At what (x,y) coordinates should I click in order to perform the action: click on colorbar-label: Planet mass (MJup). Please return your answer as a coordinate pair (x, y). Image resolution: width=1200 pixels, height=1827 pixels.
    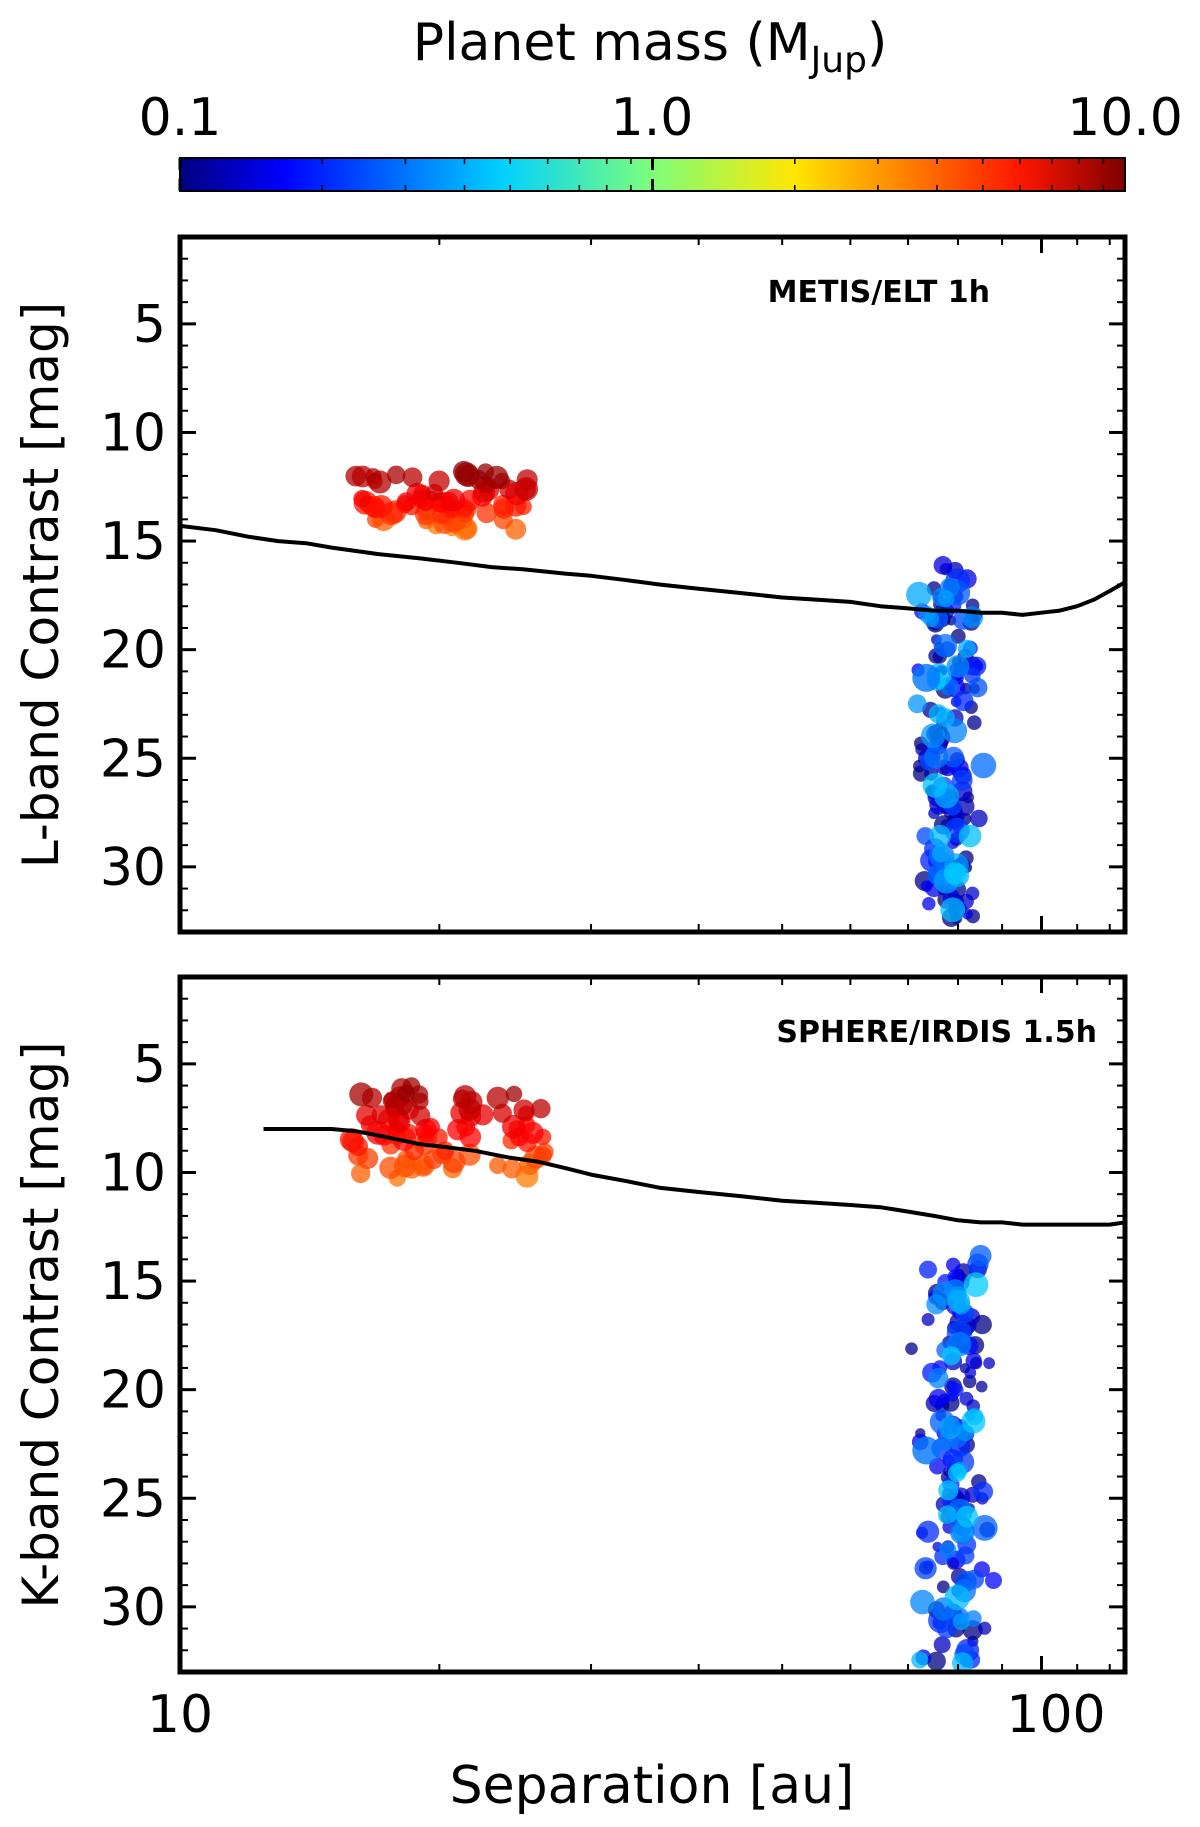
    Looking at the image, I should click on (650, 47).